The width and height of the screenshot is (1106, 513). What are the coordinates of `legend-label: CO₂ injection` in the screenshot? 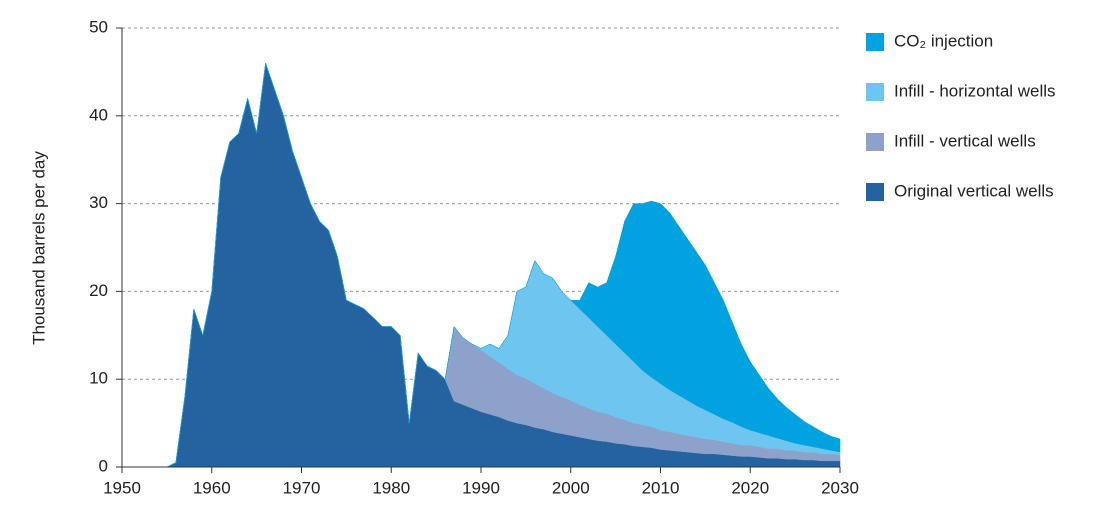 It's located at (943, 40).